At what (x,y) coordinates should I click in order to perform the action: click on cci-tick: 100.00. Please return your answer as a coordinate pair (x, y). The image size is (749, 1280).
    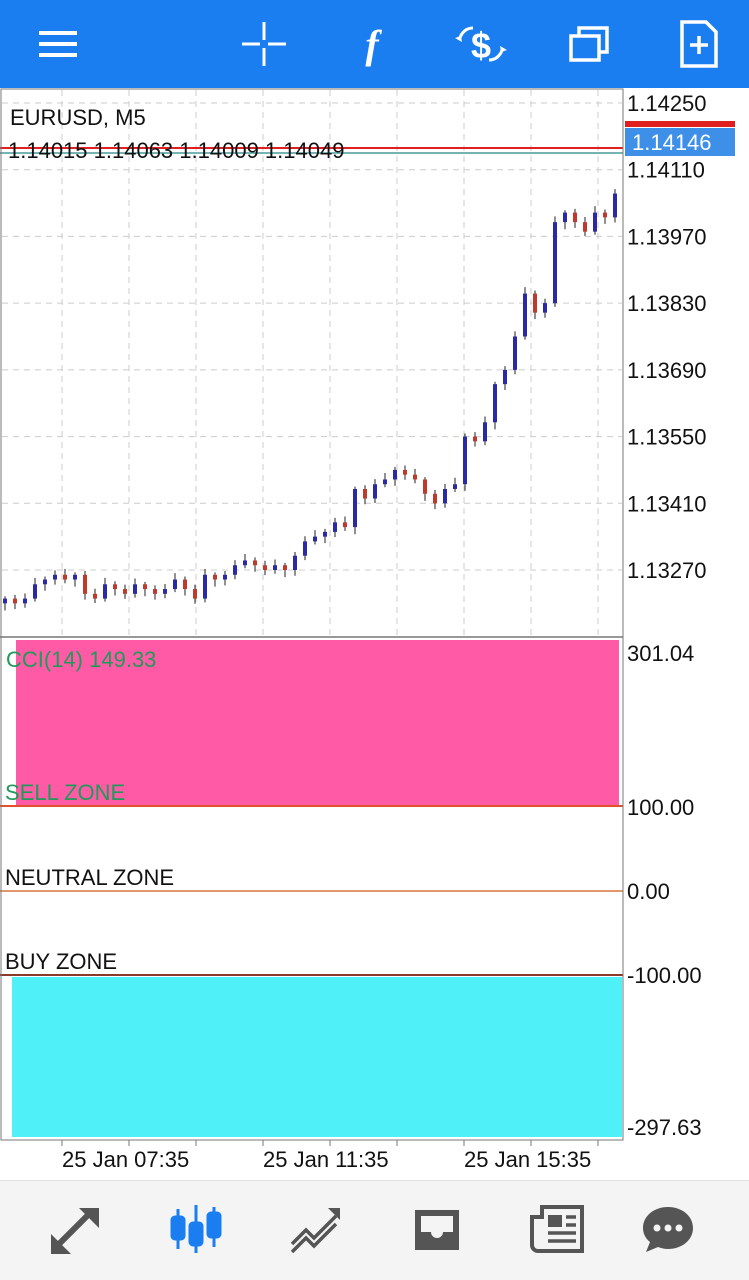
    Looking at the image, I should click on (660, 807).